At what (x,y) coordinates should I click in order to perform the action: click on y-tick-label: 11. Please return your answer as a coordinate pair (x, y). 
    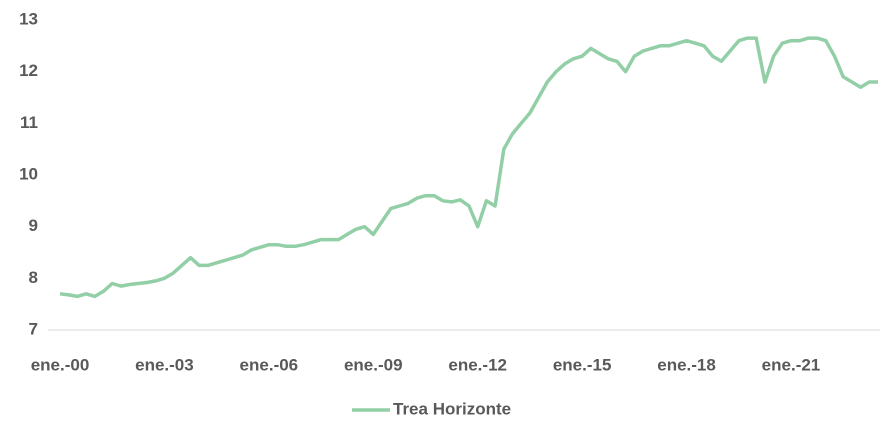
    Looking at the image, I should click on (29, 122).